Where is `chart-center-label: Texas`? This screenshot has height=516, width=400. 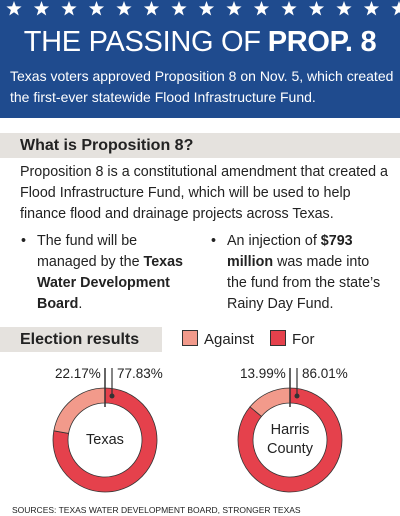
chart-center-label: Texas is located at coordinates (105, 439).